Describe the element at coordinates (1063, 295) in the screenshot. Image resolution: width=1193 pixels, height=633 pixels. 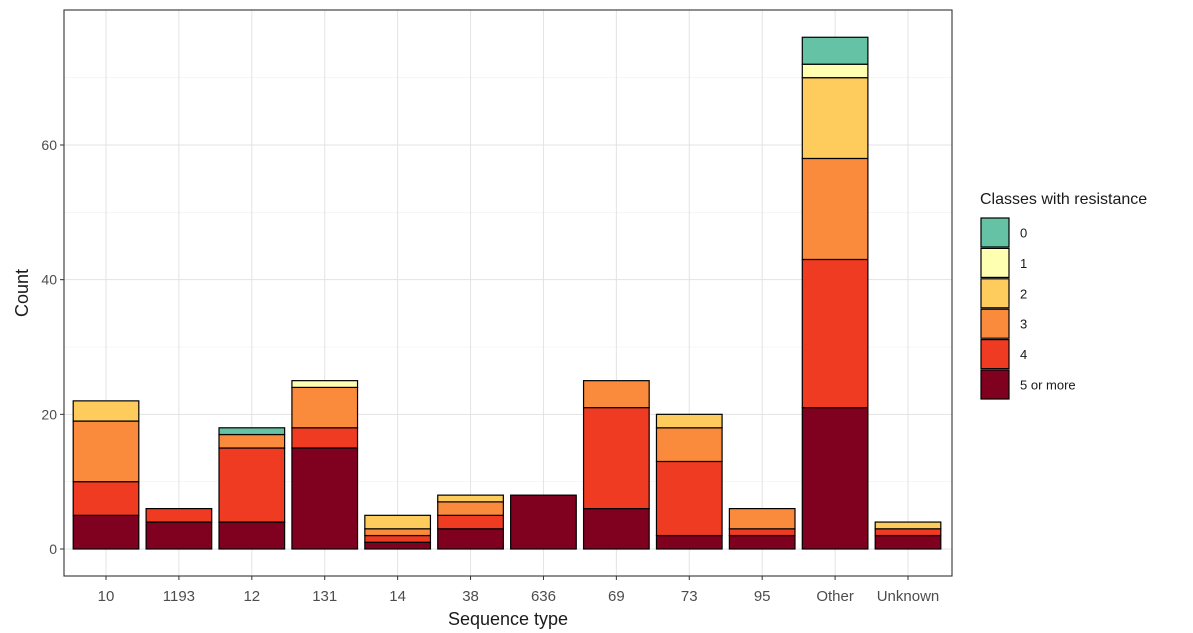
I see `legend: Classes with resistance 0 1 2 3 4 5 or more` at that location.